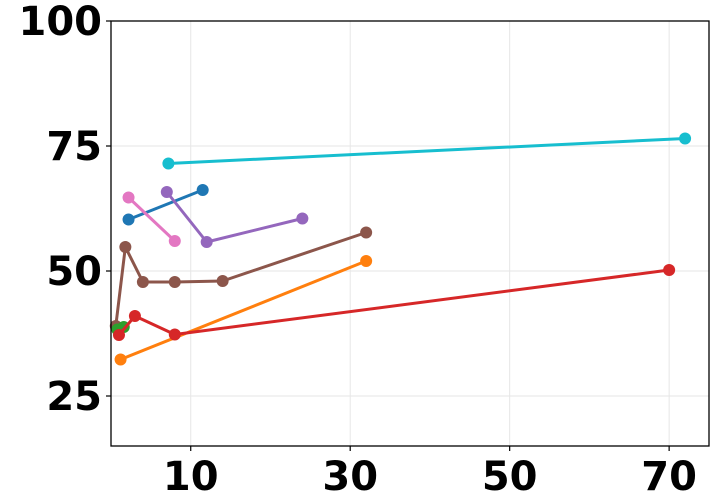 The width and height of the screenshot is (718, 501). What do you see at coordinates (74, 272) in the screenshot?
I see `y-tick-label: 50` at bounding box center [74, 272].